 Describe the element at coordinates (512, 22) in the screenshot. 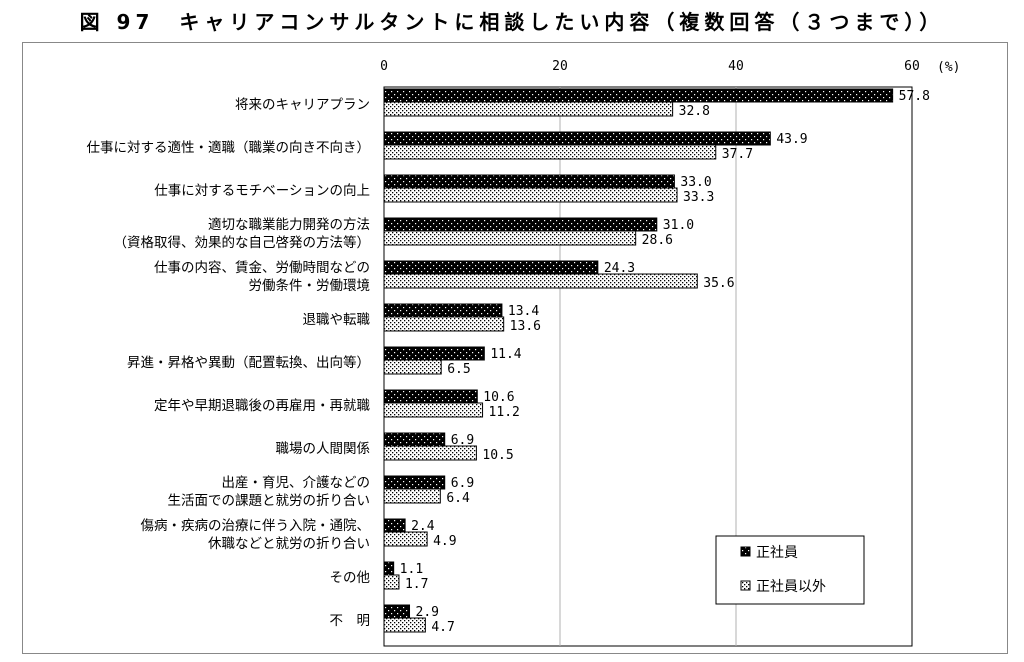

I see `chart-title: 図 97 キャリアコンサルタントに相談したい内容（複数回答（３つまで））` at that location.